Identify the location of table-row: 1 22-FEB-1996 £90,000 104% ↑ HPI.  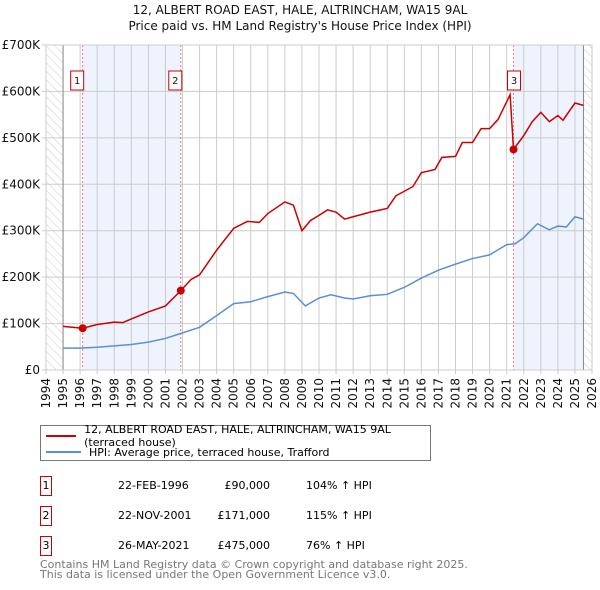
(210, 486).